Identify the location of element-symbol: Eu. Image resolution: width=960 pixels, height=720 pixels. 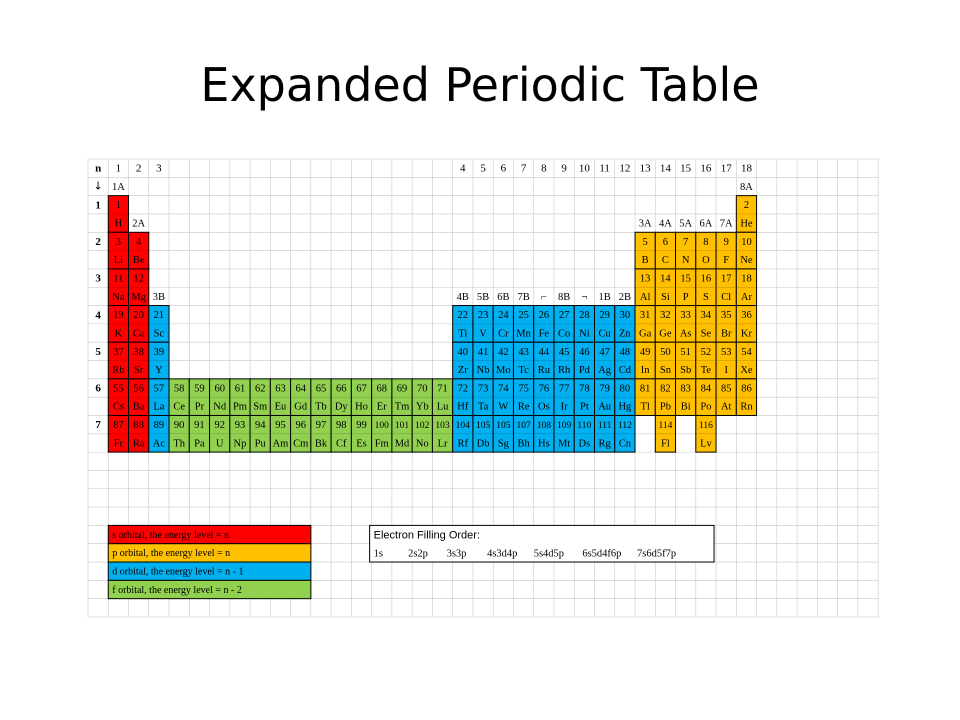
(281, 407).